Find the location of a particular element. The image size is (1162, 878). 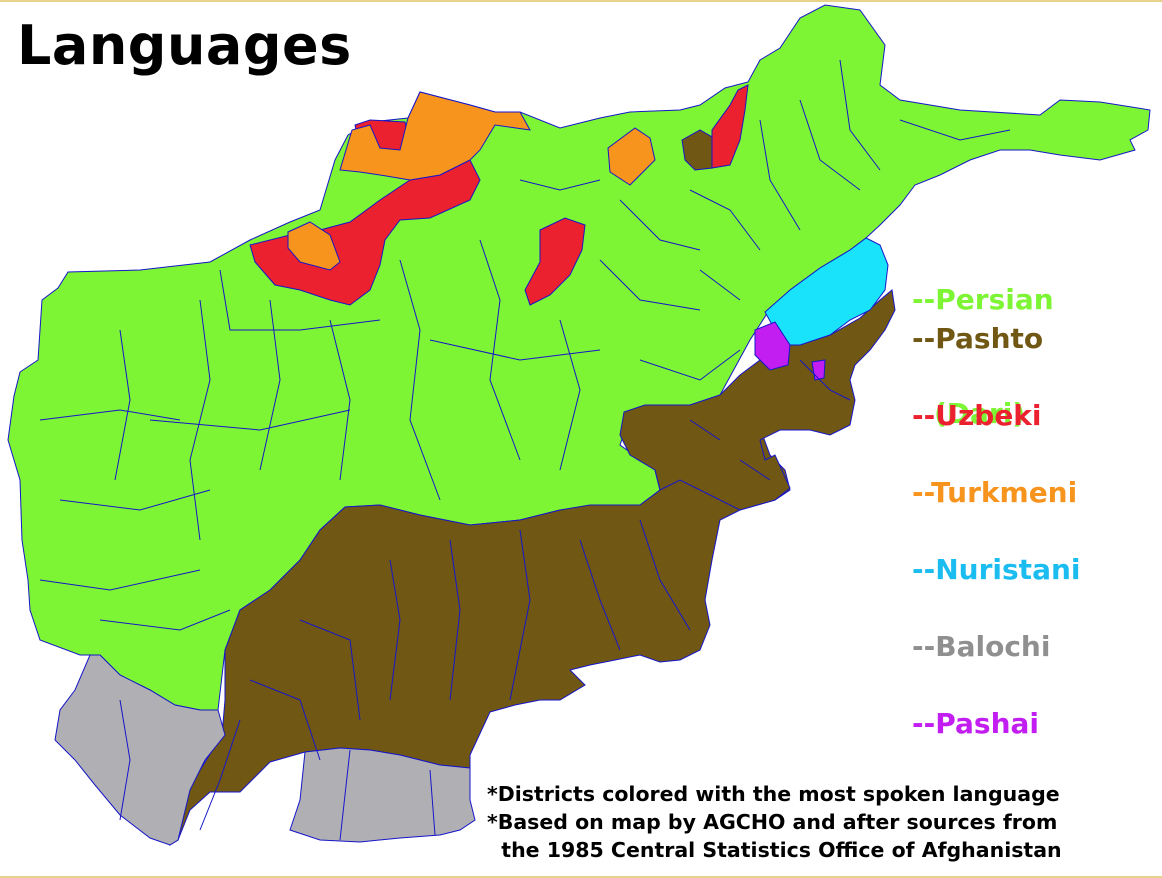

legend-persian-label: --Persian is located at coordinates (983, 299).